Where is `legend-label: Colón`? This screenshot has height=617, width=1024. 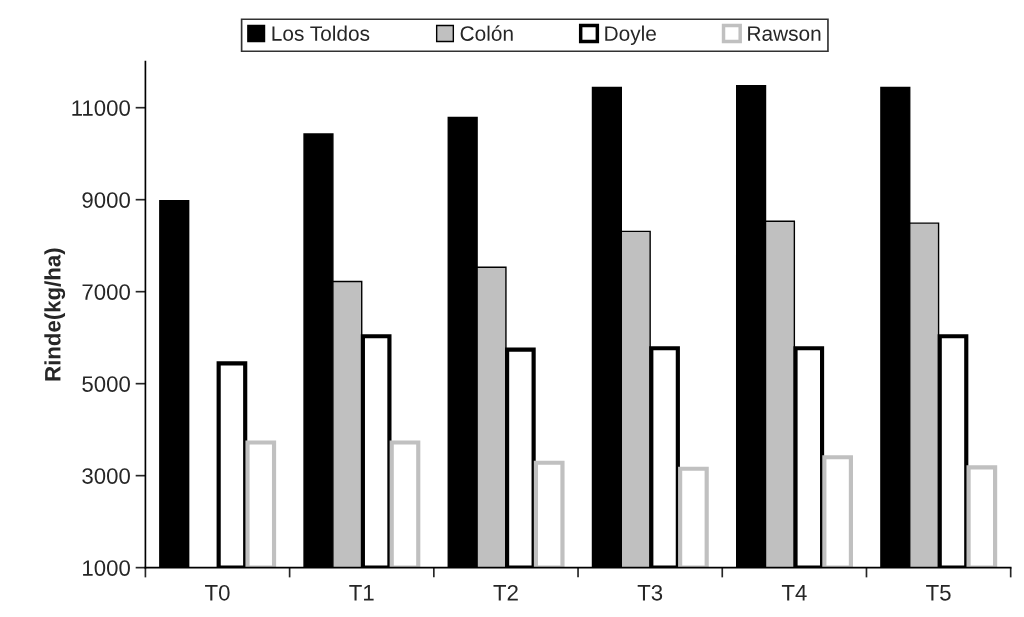 legend-label: Colón is located at coordinates (486, 33).